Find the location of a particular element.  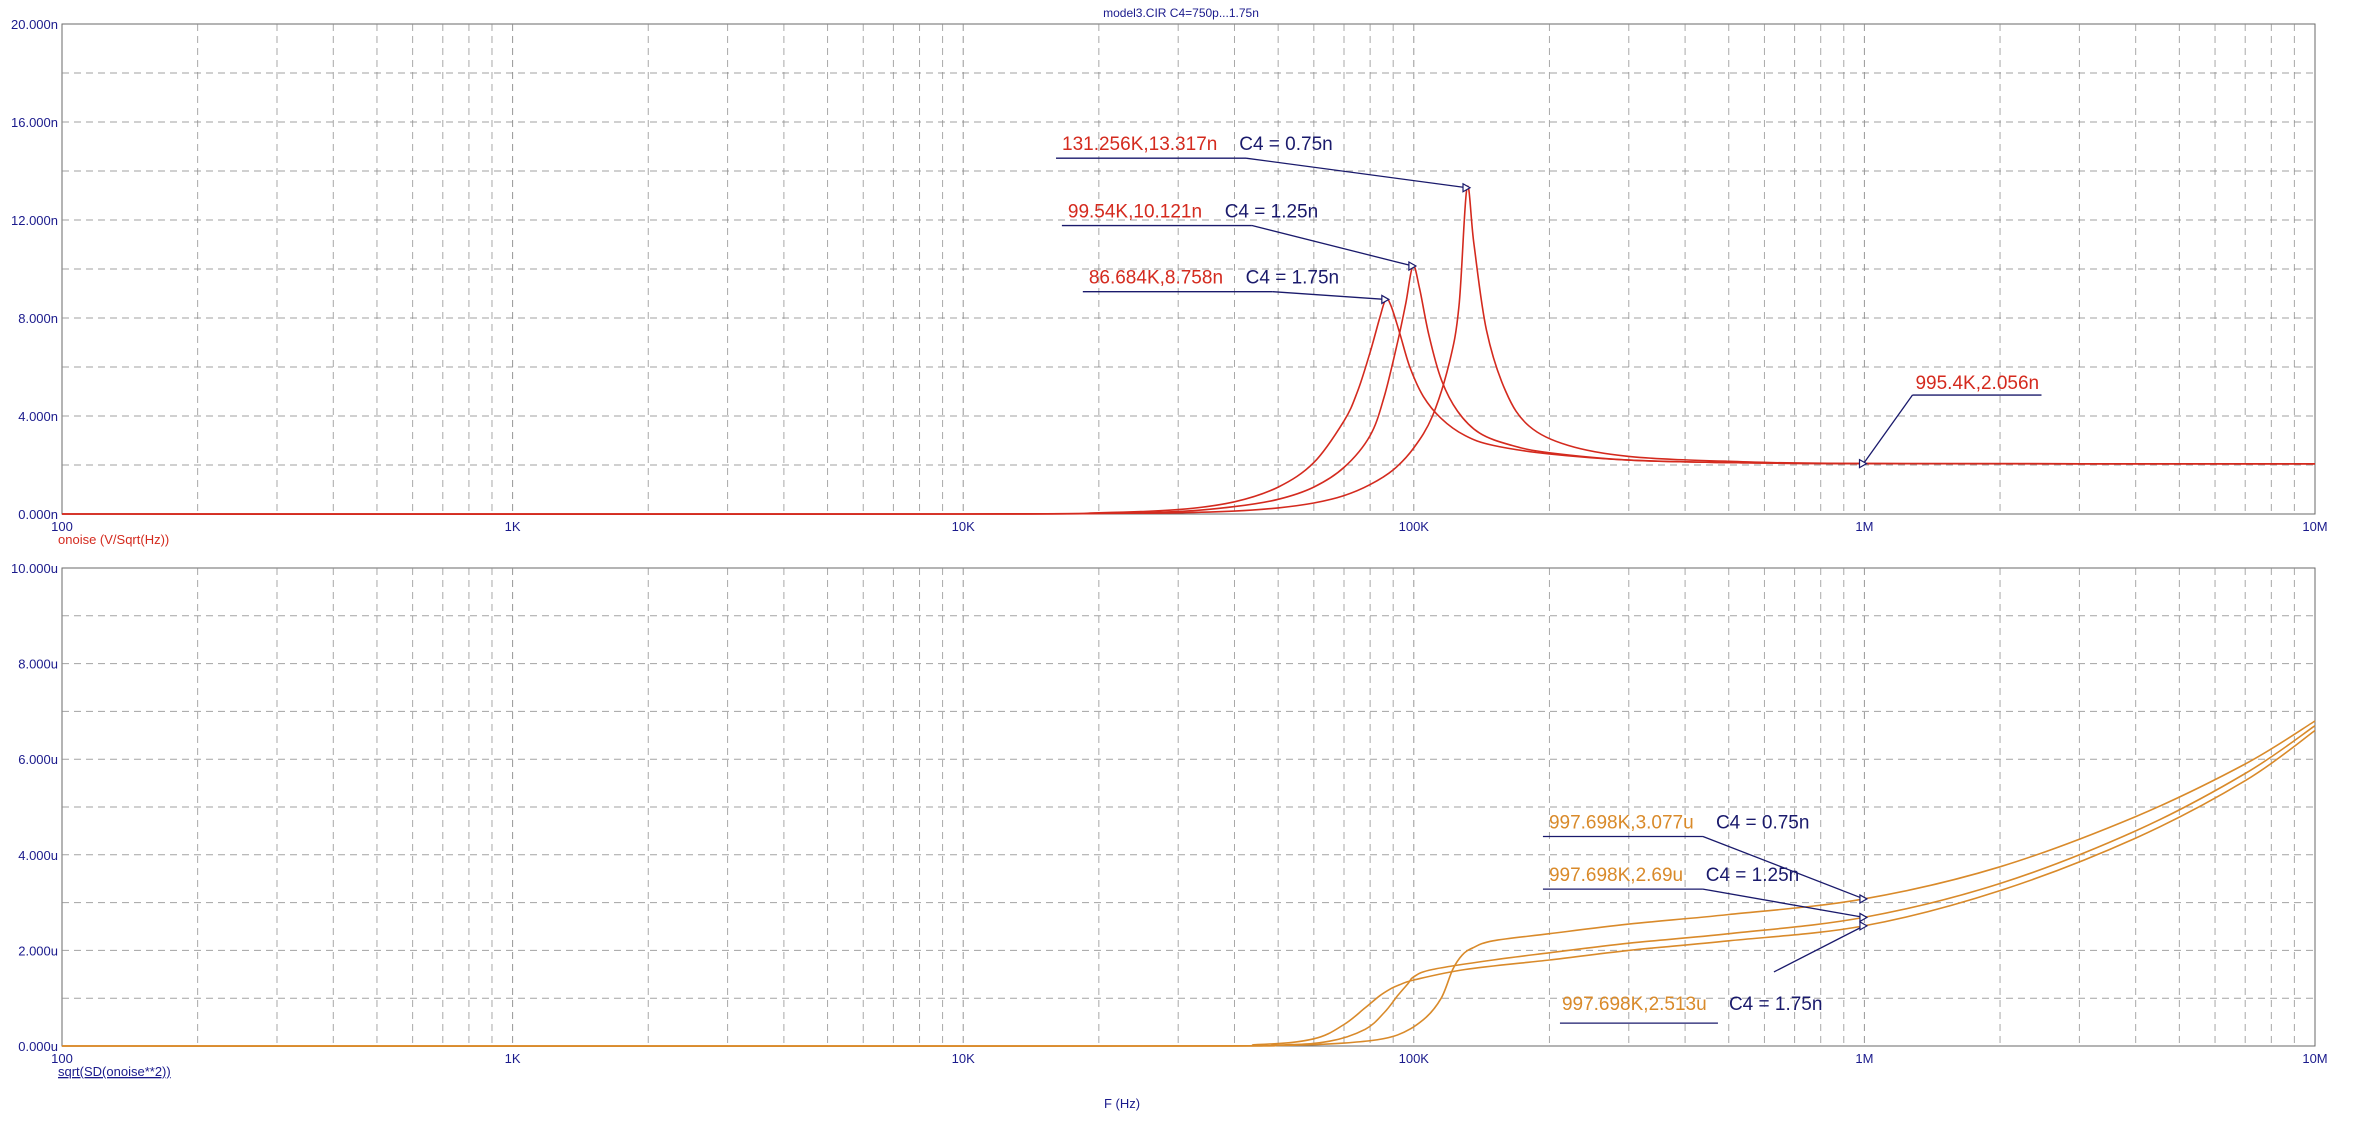

x-axis-label: F (Hz) is located at coordinates (1122, 1103).